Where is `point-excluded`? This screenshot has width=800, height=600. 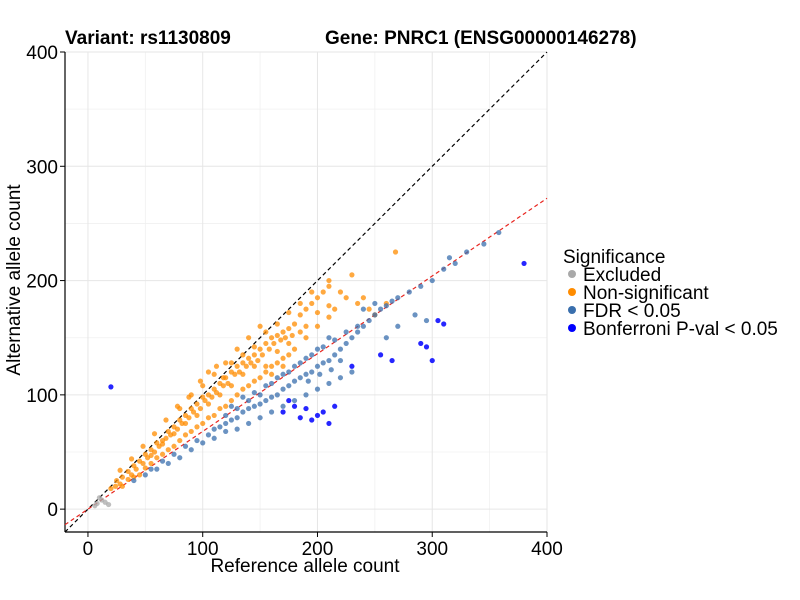
point-excluded is located at coordinates (109, 504).